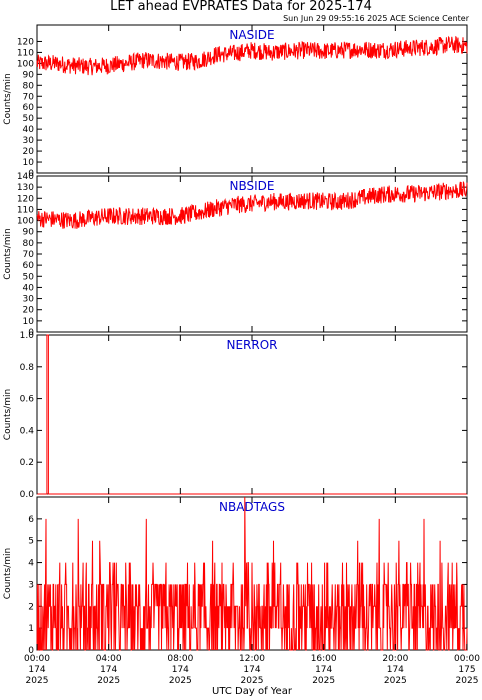 The height and width of the screenshot is (700, 482). Describe the element at coordinates (27, 495) in the screenshot. I see `y-tick-label: 0.0` at that location.